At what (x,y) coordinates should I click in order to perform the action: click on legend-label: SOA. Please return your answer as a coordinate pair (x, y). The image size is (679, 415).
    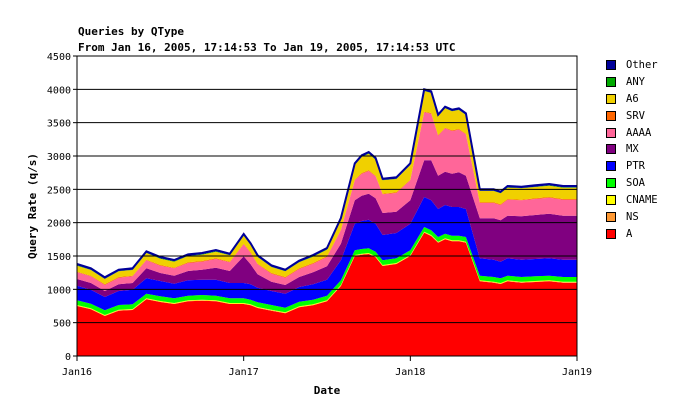
    Looking at the image, I should click on (635, 183).